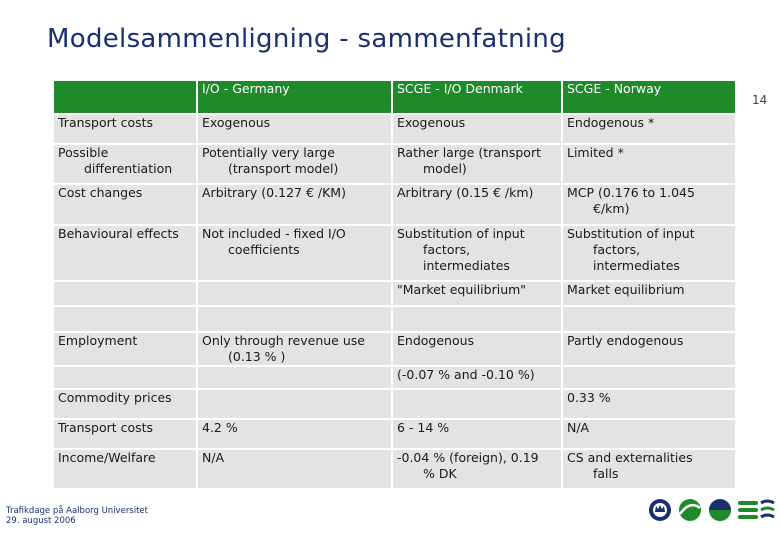 The width and height of the screenshot is (780, 540). Describe the element at coordinates (465, 192) in the screenshot. I see `cell-text-line: Arbitrary (0.15 € /km)` at that location.